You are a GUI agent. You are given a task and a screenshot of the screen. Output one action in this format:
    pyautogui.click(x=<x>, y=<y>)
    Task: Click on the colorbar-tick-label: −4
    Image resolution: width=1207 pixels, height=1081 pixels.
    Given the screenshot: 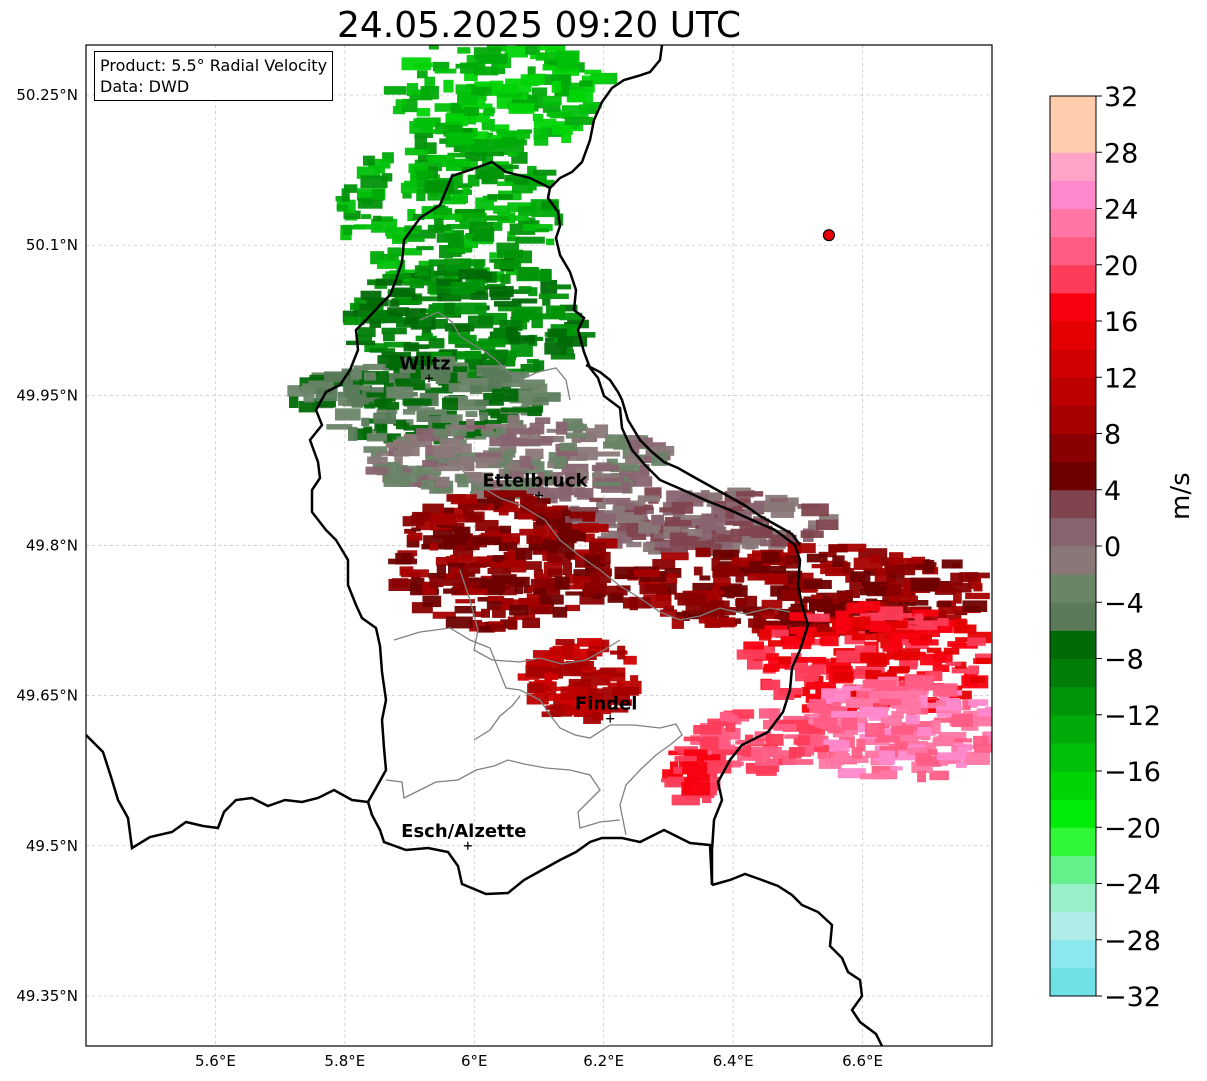 What is the action you would take?
    pyautogui.click(x=1124, y=603)
    